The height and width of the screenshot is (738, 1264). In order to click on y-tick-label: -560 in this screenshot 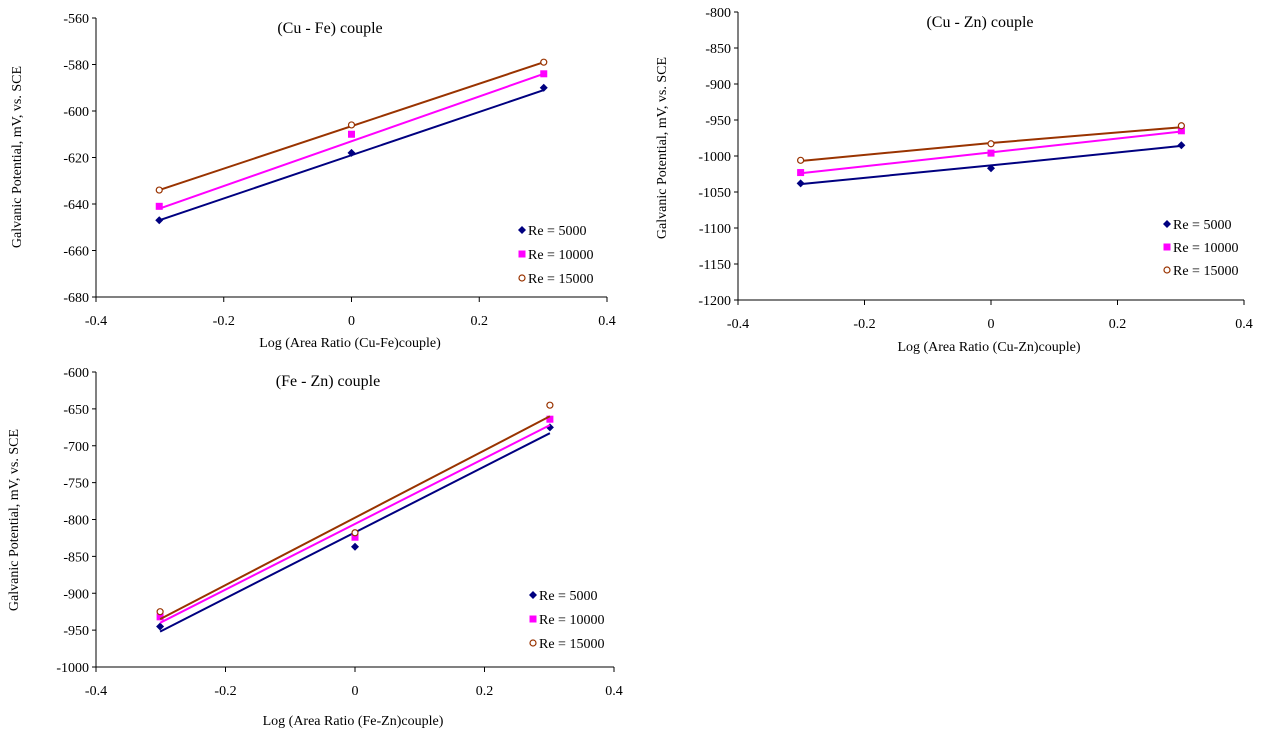, I will do `click(76, 19)`.